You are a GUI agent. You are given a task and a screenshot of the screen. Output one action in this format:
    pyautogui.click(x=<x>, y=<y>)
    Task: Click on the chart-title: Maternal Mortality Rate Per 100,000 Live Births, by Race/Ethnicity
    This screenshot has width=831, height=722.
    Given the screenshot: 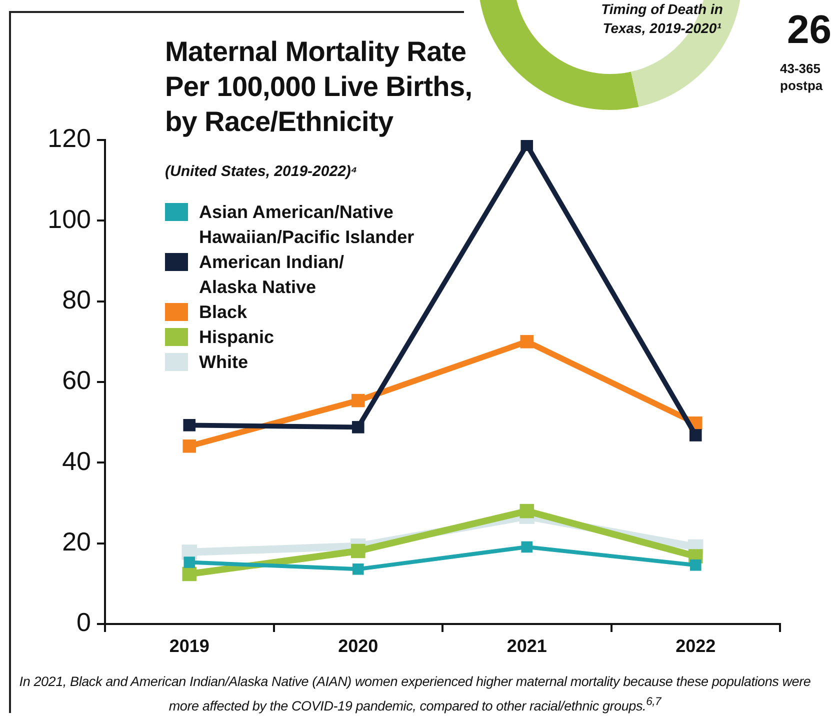 What is the action you would take?
    pyautogui.click(x=319, y=87)
    